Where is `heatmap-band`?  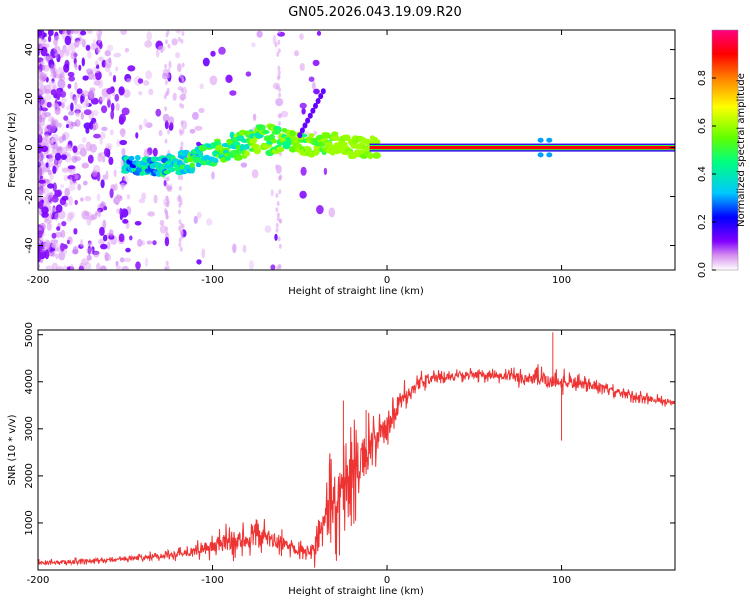 heatmap-band is located at coordinates (522, 148).